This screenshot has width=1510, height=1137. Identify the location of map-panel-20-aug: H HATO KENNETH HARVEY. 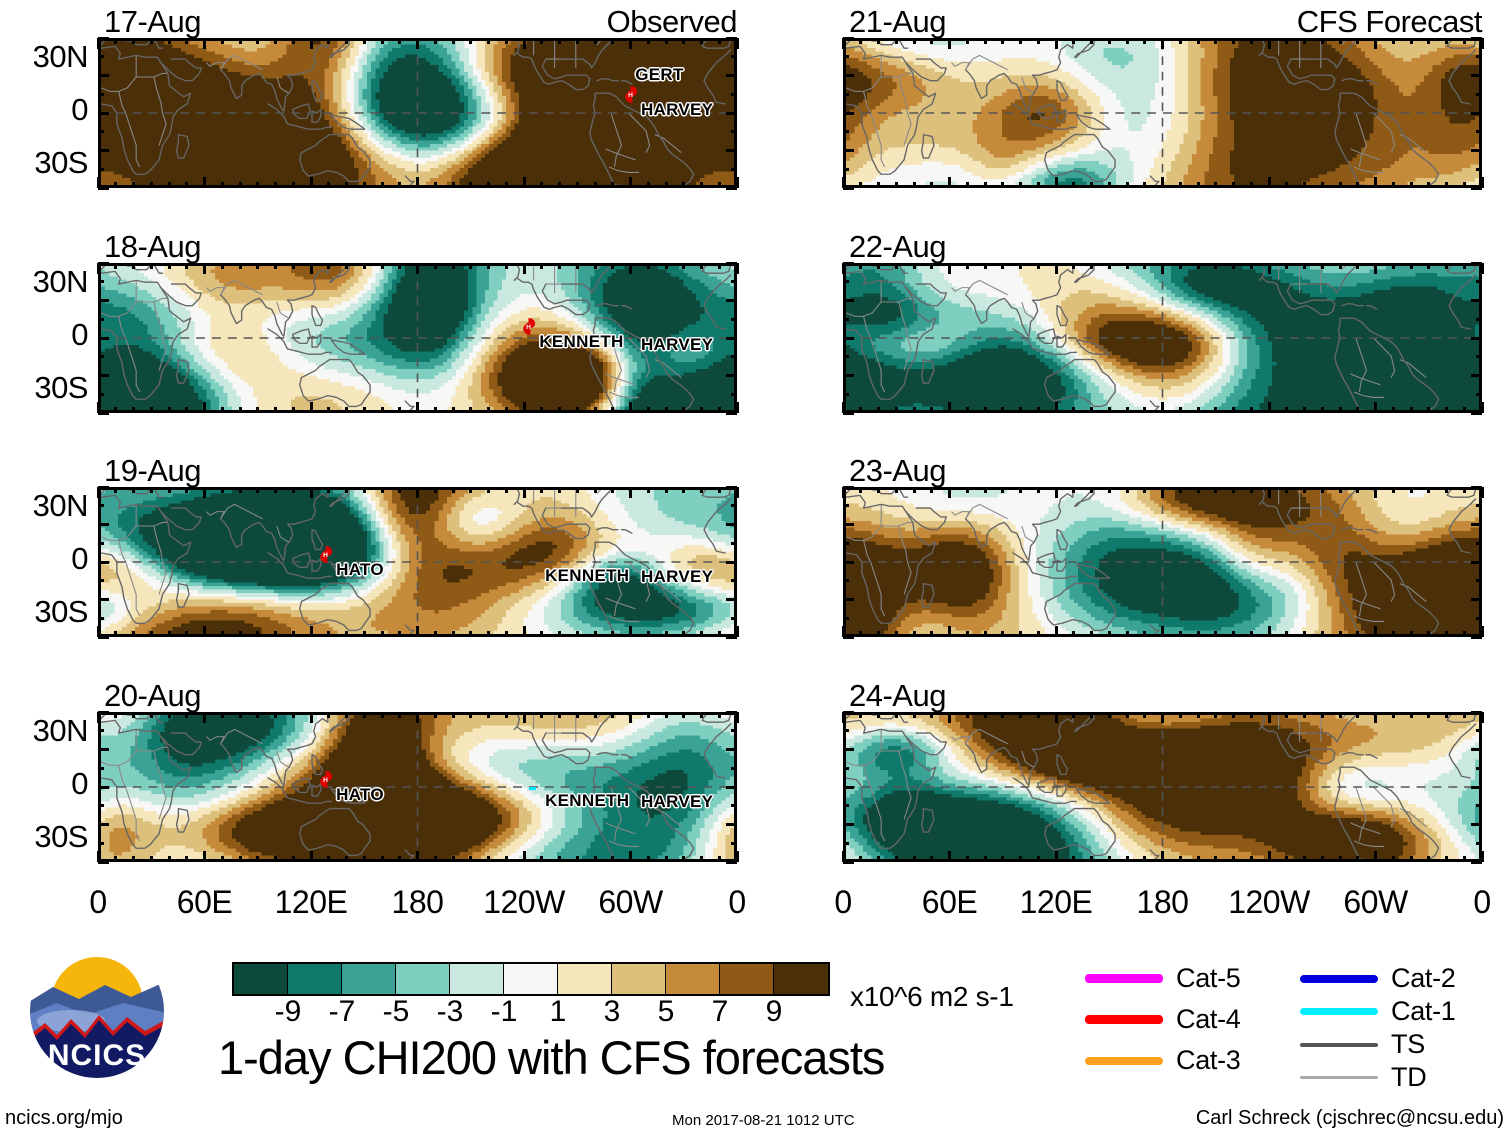
(417, 787).